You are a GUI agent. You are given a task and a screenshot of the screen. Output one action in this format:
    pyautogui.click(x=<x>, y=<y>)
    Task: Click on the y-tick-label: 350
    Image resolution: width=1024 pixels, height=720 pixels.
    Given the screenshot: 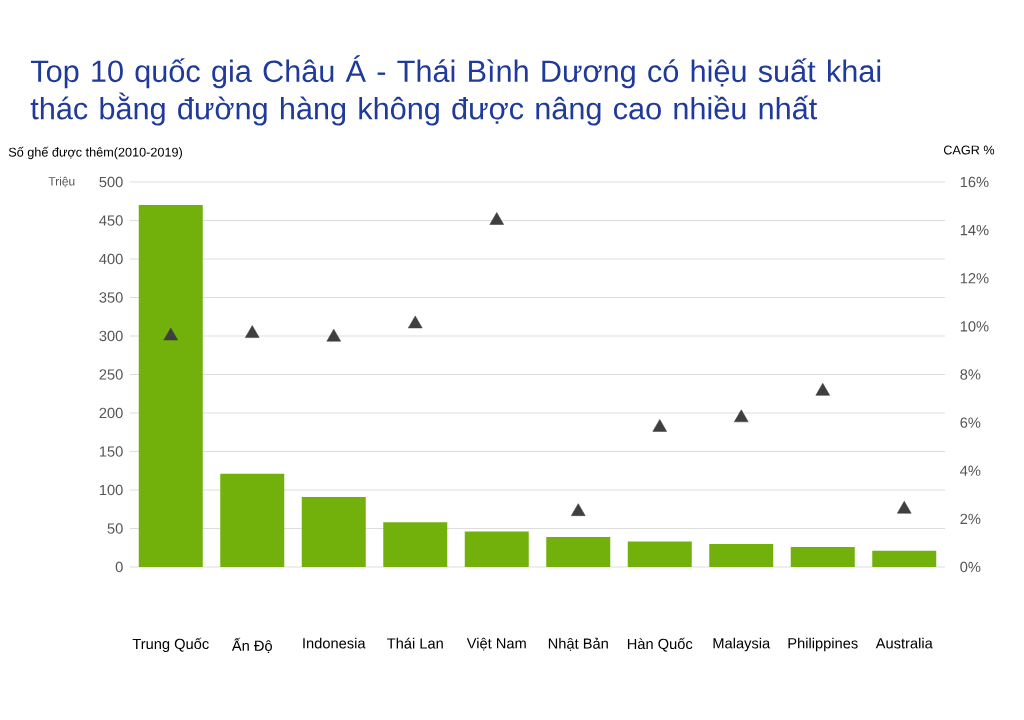 What is the action you would take?
    pyautogui.click(x=111, y=297)
    